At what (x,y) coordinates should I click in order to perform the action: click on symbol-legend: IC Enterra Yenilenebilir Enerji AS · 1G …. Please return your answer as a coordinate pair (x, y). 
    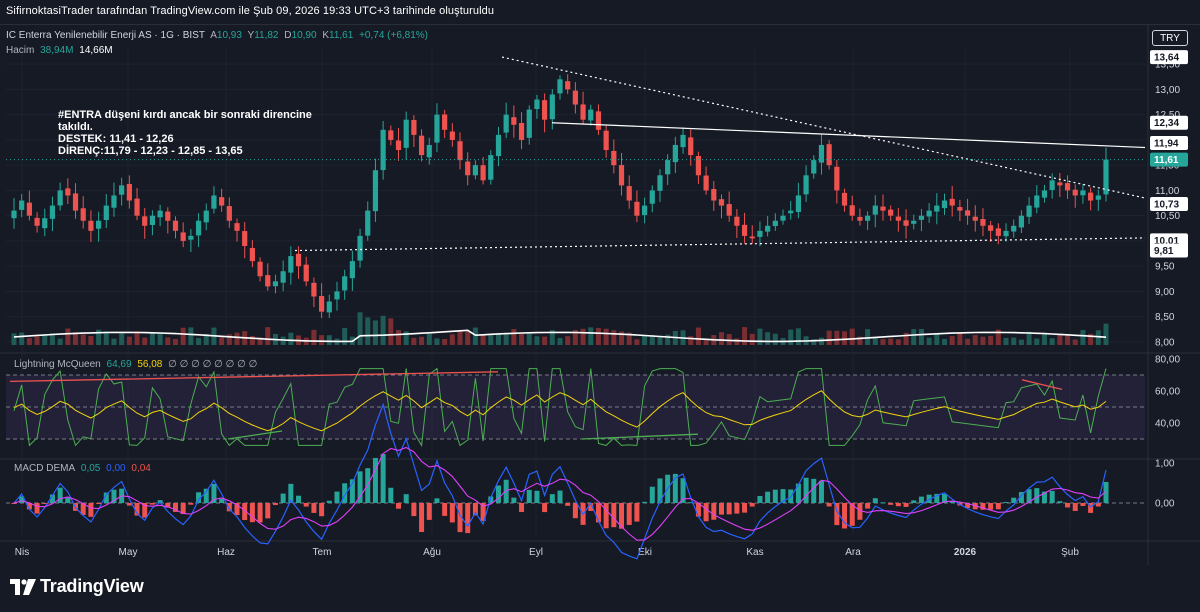
    Looking at the image, I should click on (218, 35).